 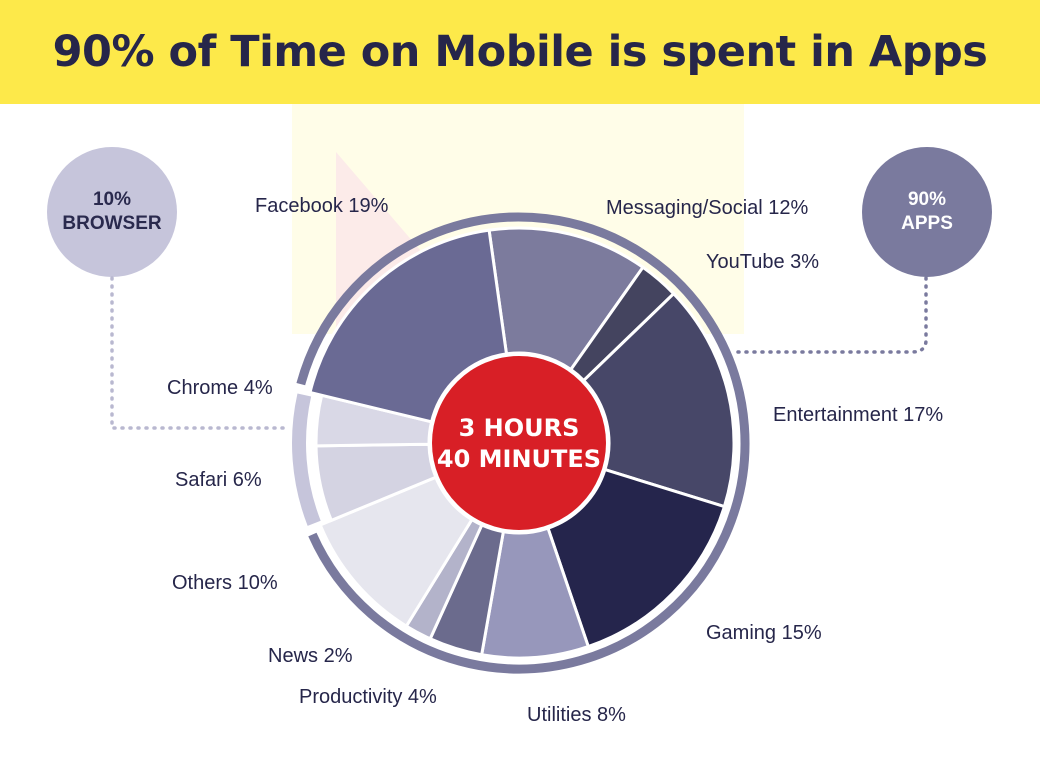 I want to click on browser-bubble: 10% BROWSER, so click(x=112, y=212).